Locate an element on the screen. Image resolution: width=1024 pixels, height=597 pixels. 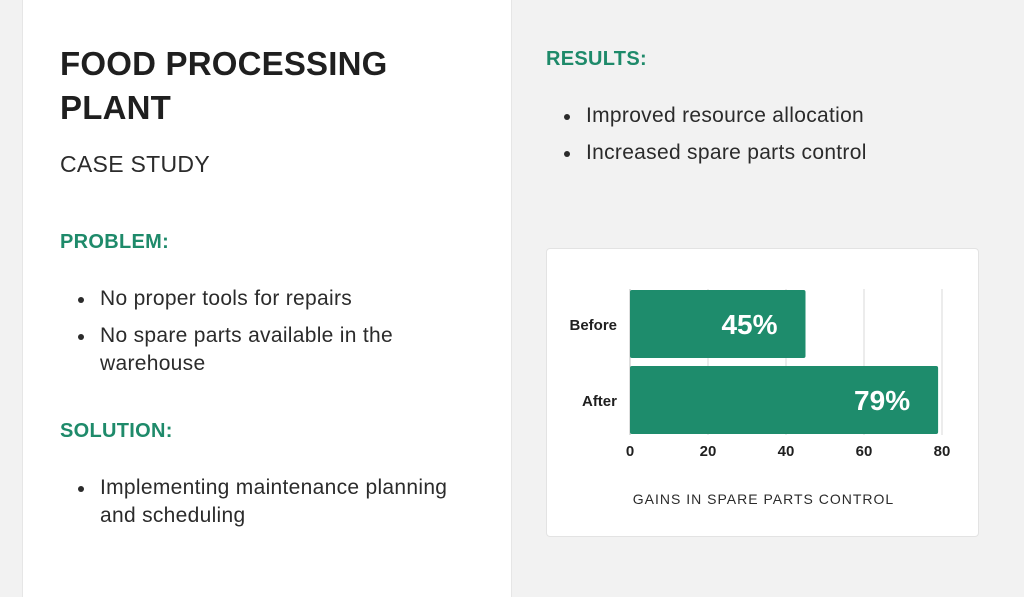
page-title: FOOD PROCESSING PLANT is located at coordinates (224, 85).